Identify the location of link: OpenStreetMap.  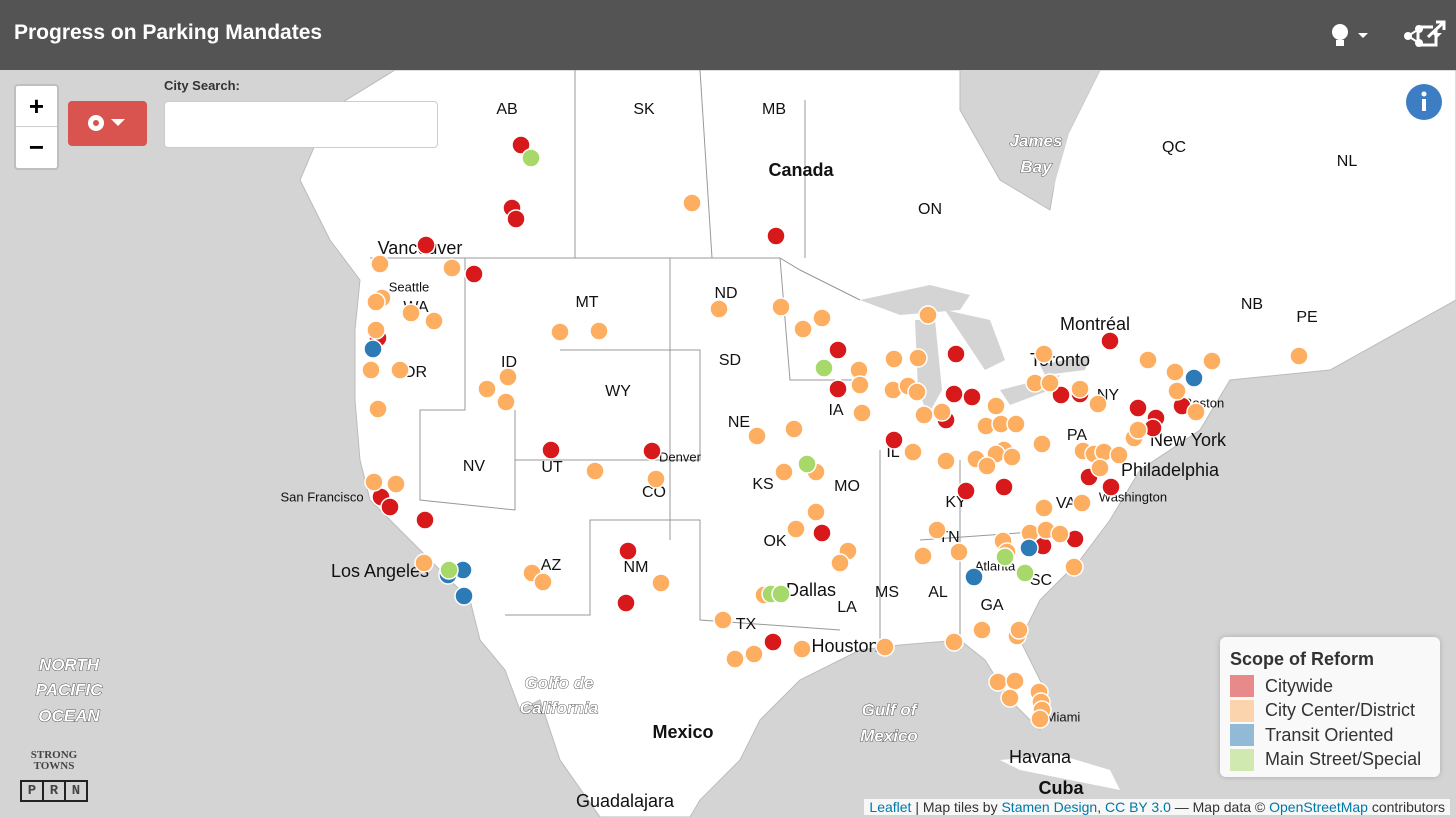
(1318, 807).